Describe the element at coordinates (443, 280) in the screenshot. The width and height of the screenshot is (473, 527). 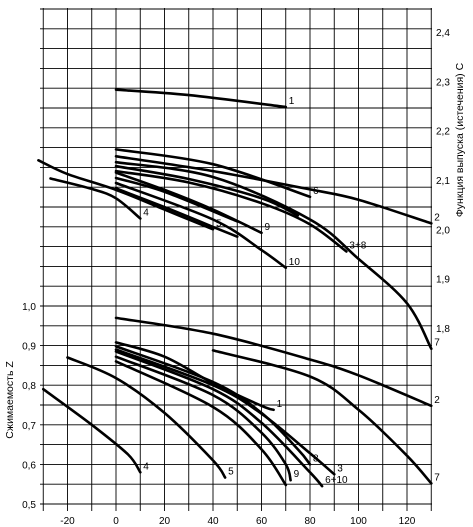
I see `right-tick-label: 1,9` at that location.